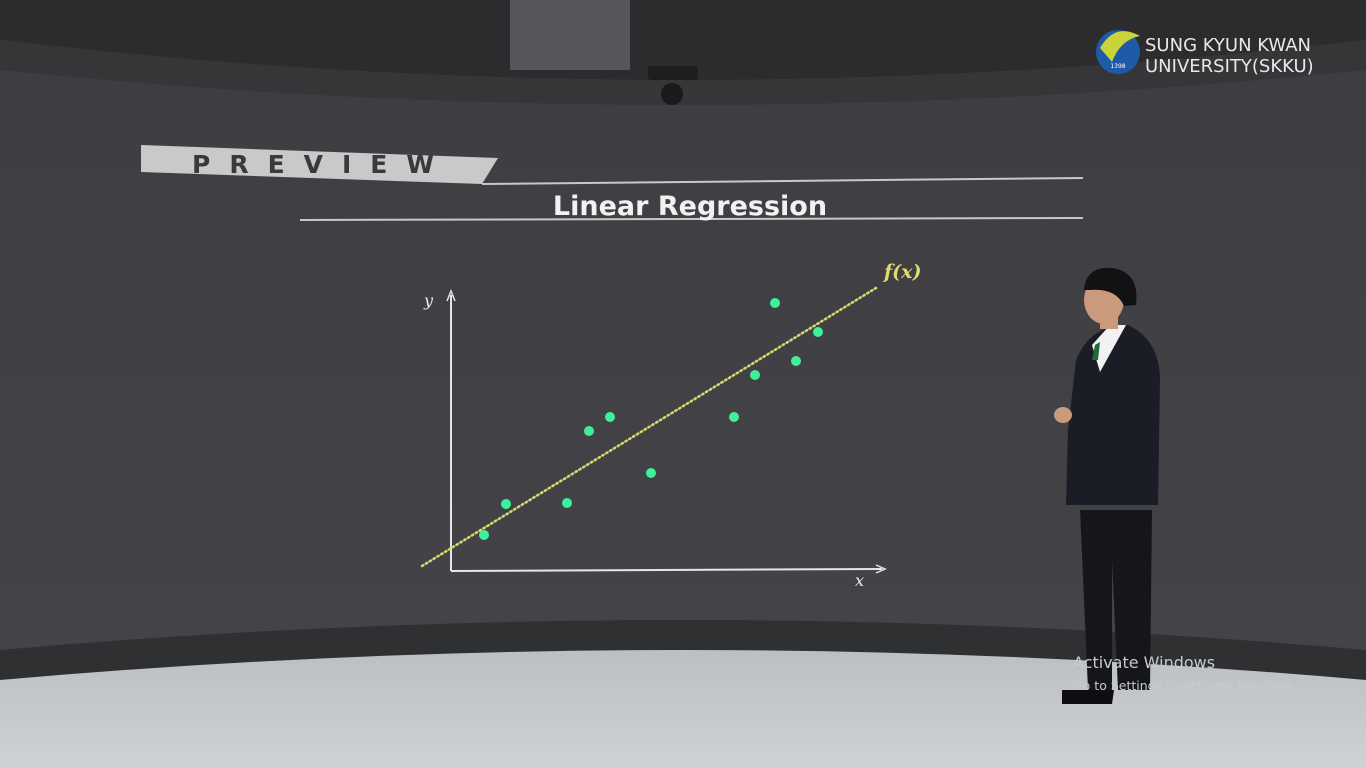 The width and height of the screenshot is (1366, 768). Describe the element at coordinates (1120, 46) in the screenshot. I see `logo-leaf` at that location.